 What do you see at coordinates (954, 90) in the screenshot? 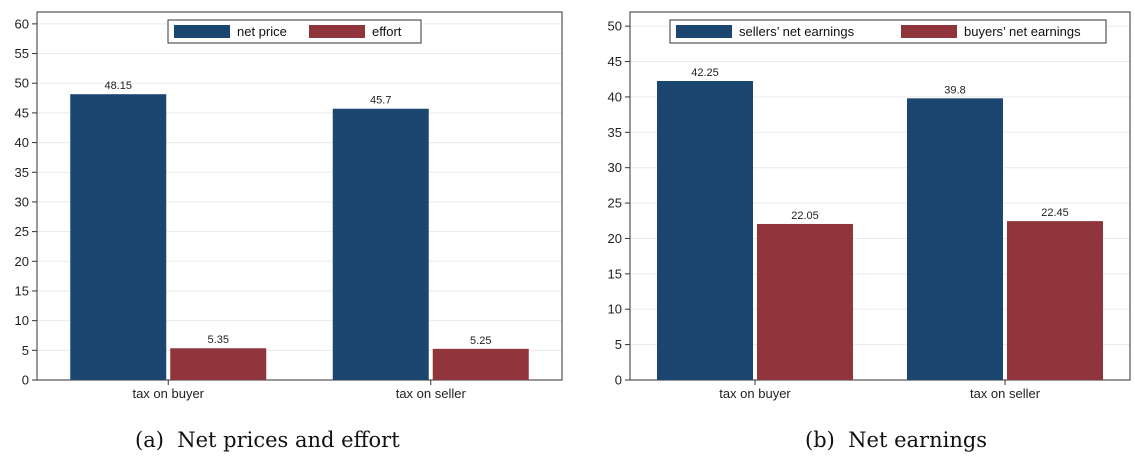
I see `data-label: 39.8` at bounding box center [954, 90].